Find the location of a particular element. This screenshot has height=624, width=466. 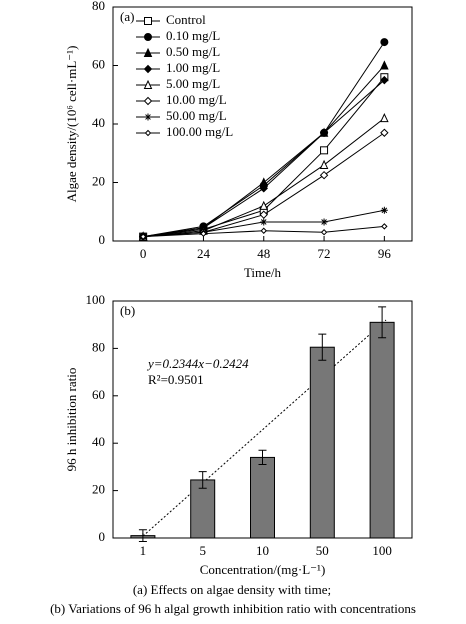

legend-label: 0.50 mg/L is located at coordinates (193, 51).